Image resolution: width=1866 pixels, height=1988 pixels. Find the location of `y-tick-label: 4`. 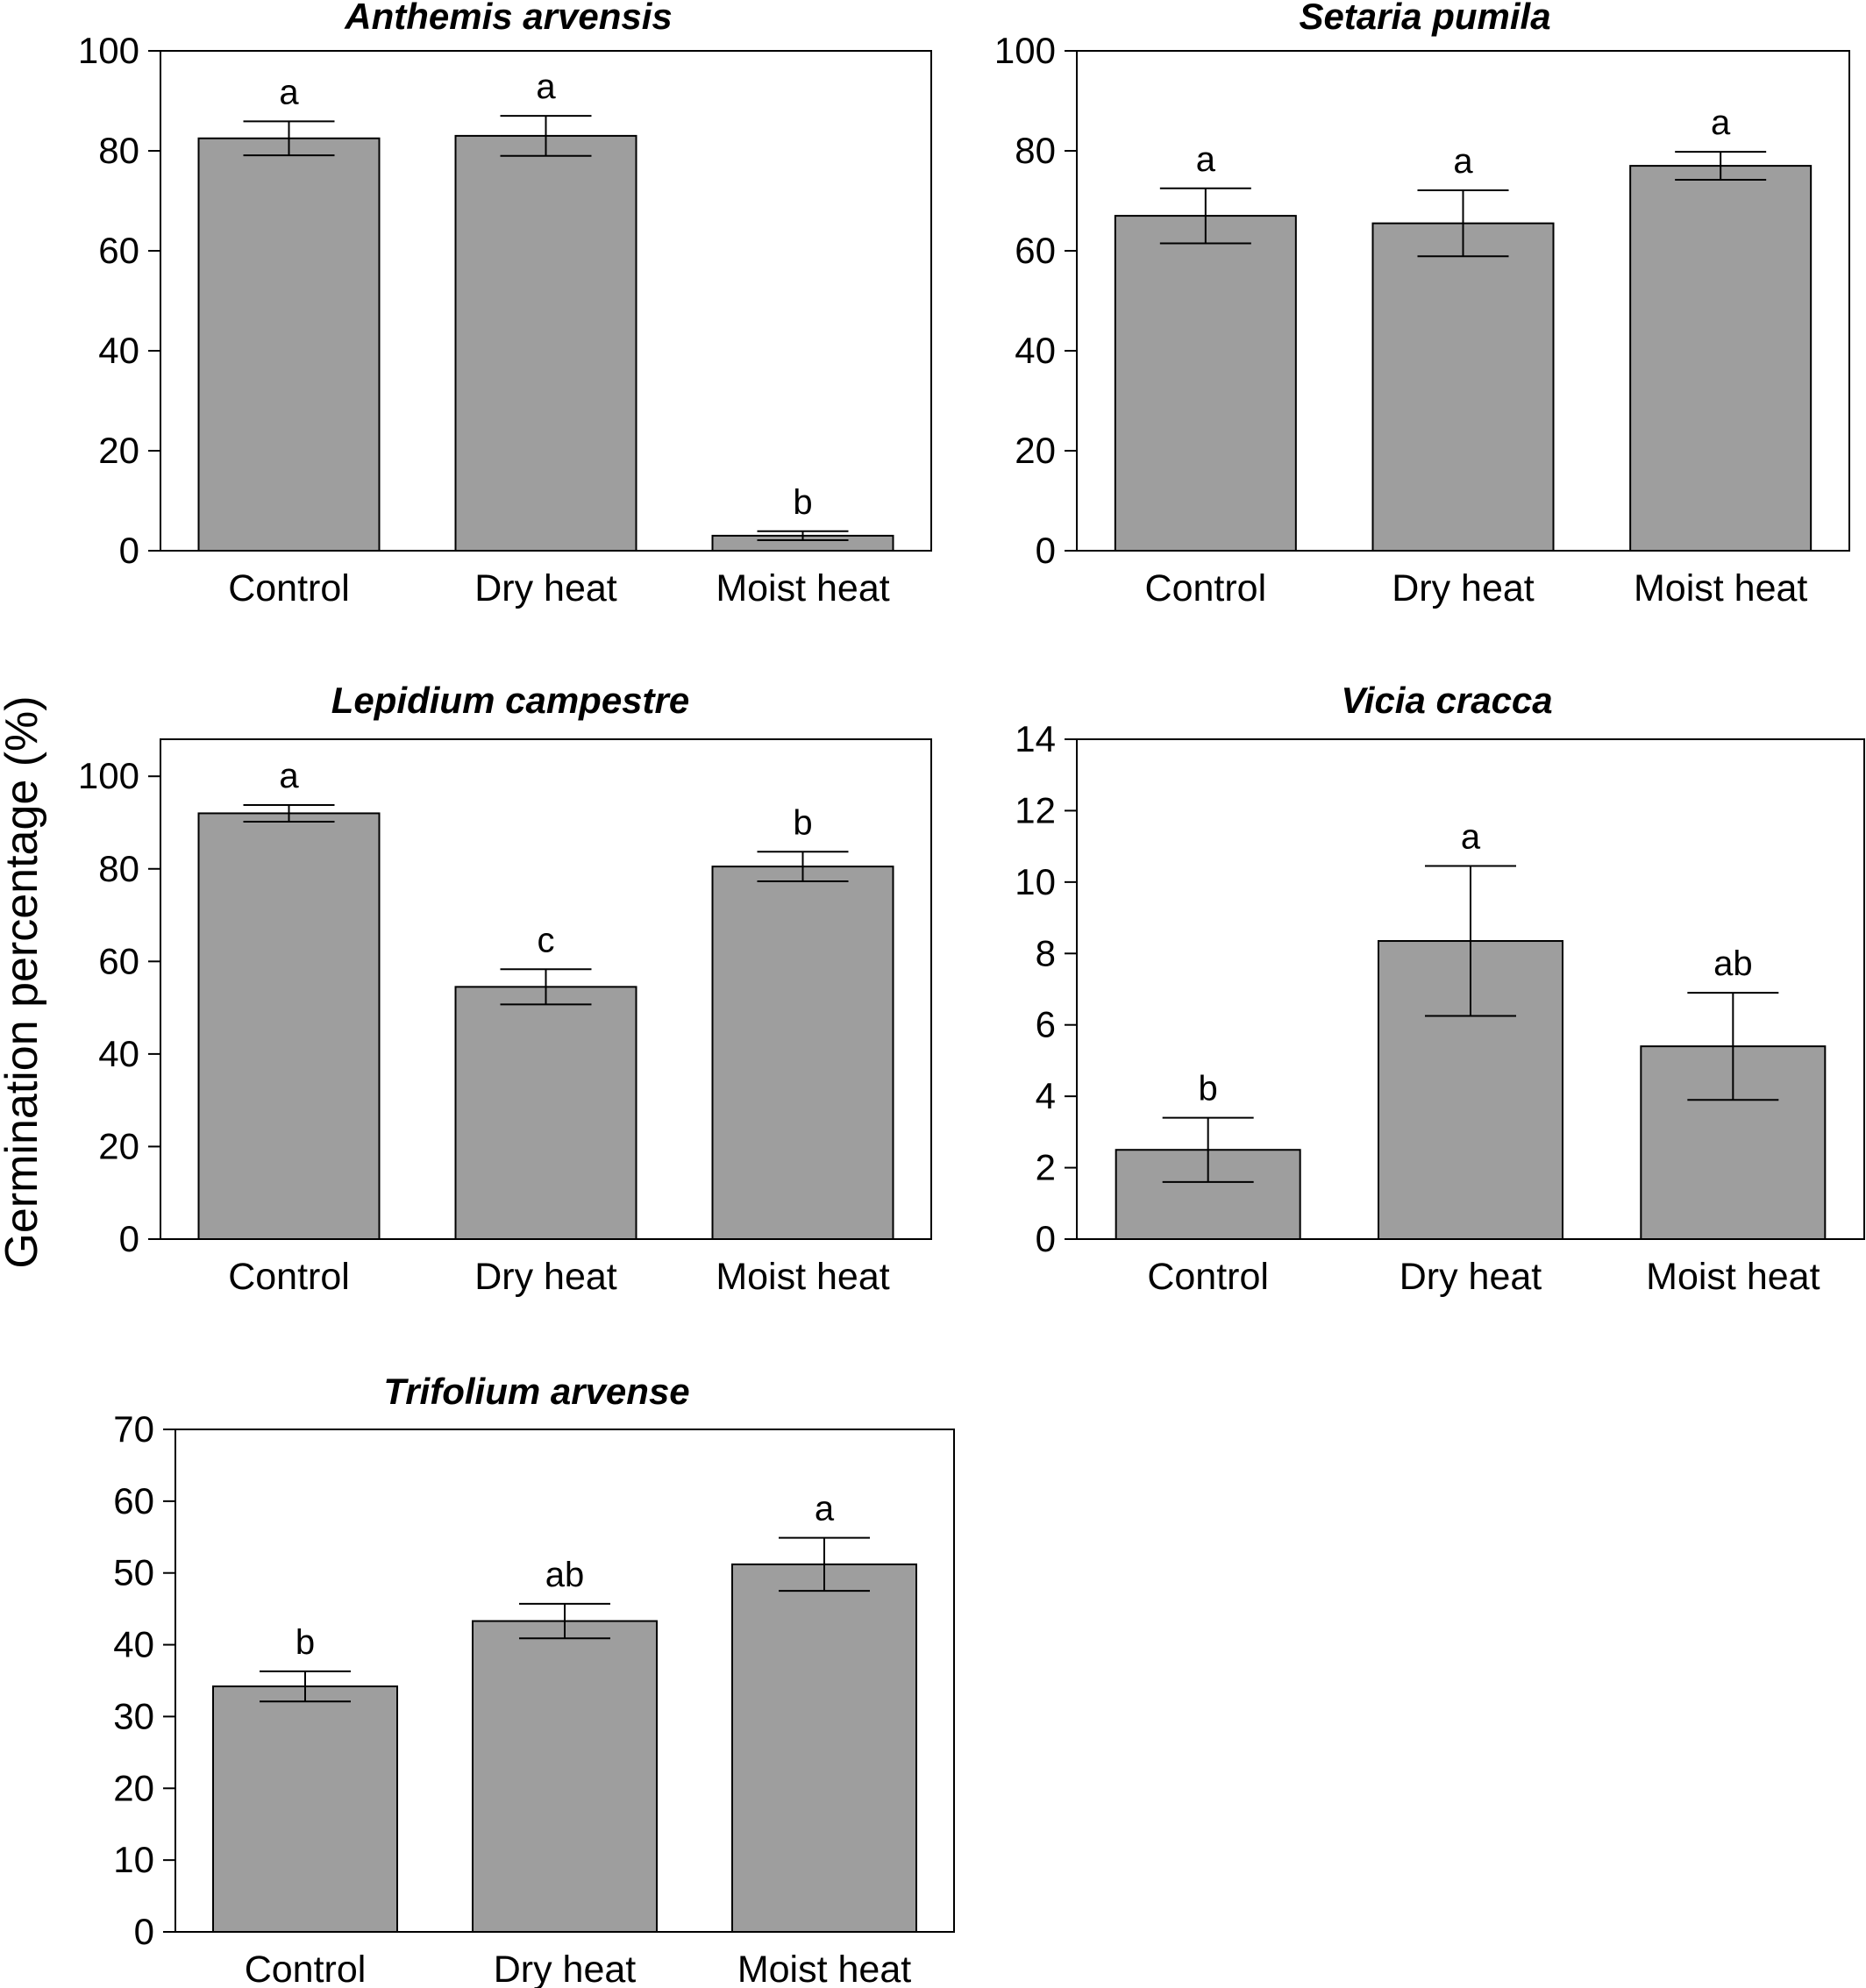

y-tick-label: 4 is located at coordinates (1046, 1095).